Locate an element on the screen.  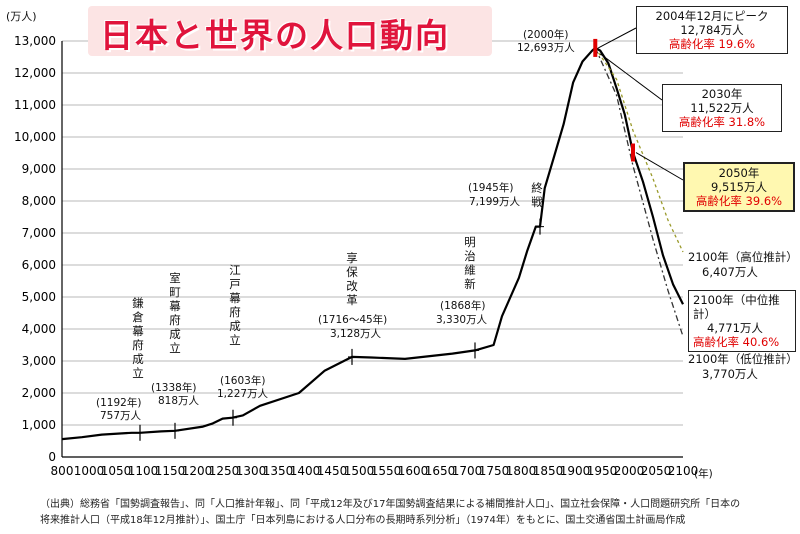
x-tick-label: 1700 is located at coordinates (467, 471).